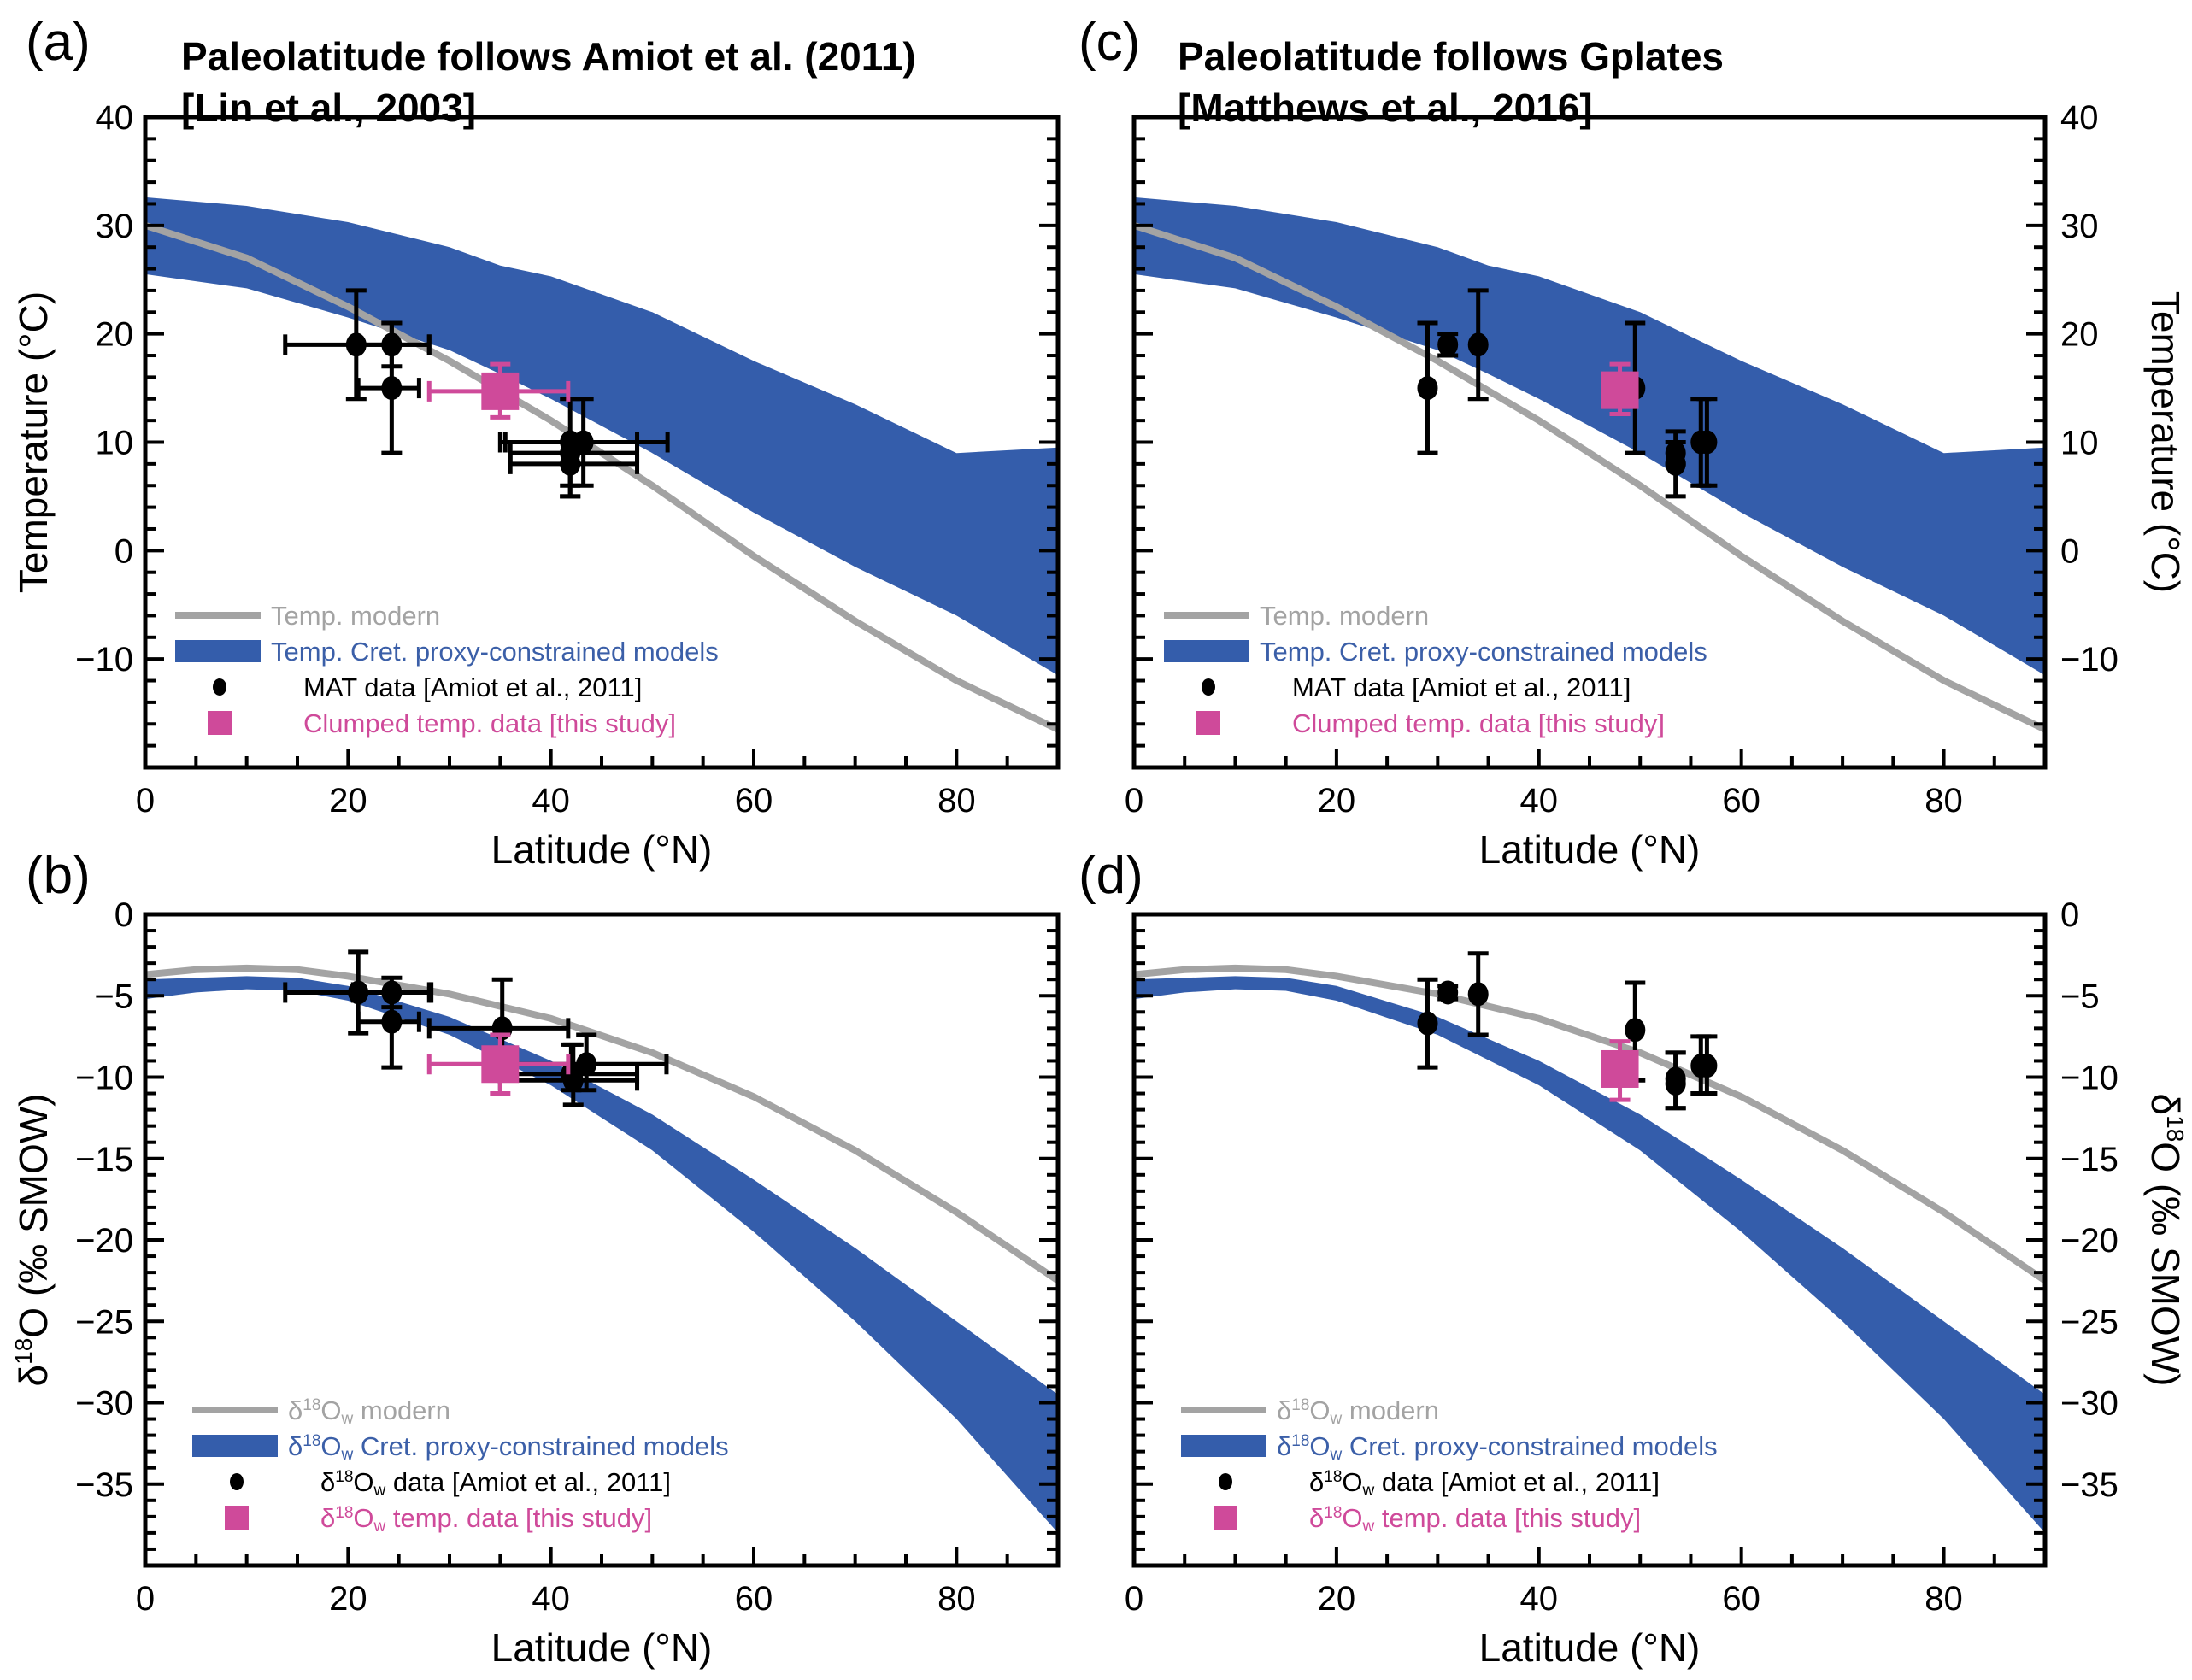  I want to click on panel-title: Paleolatitude follows Gplates, so click(1451, 57).